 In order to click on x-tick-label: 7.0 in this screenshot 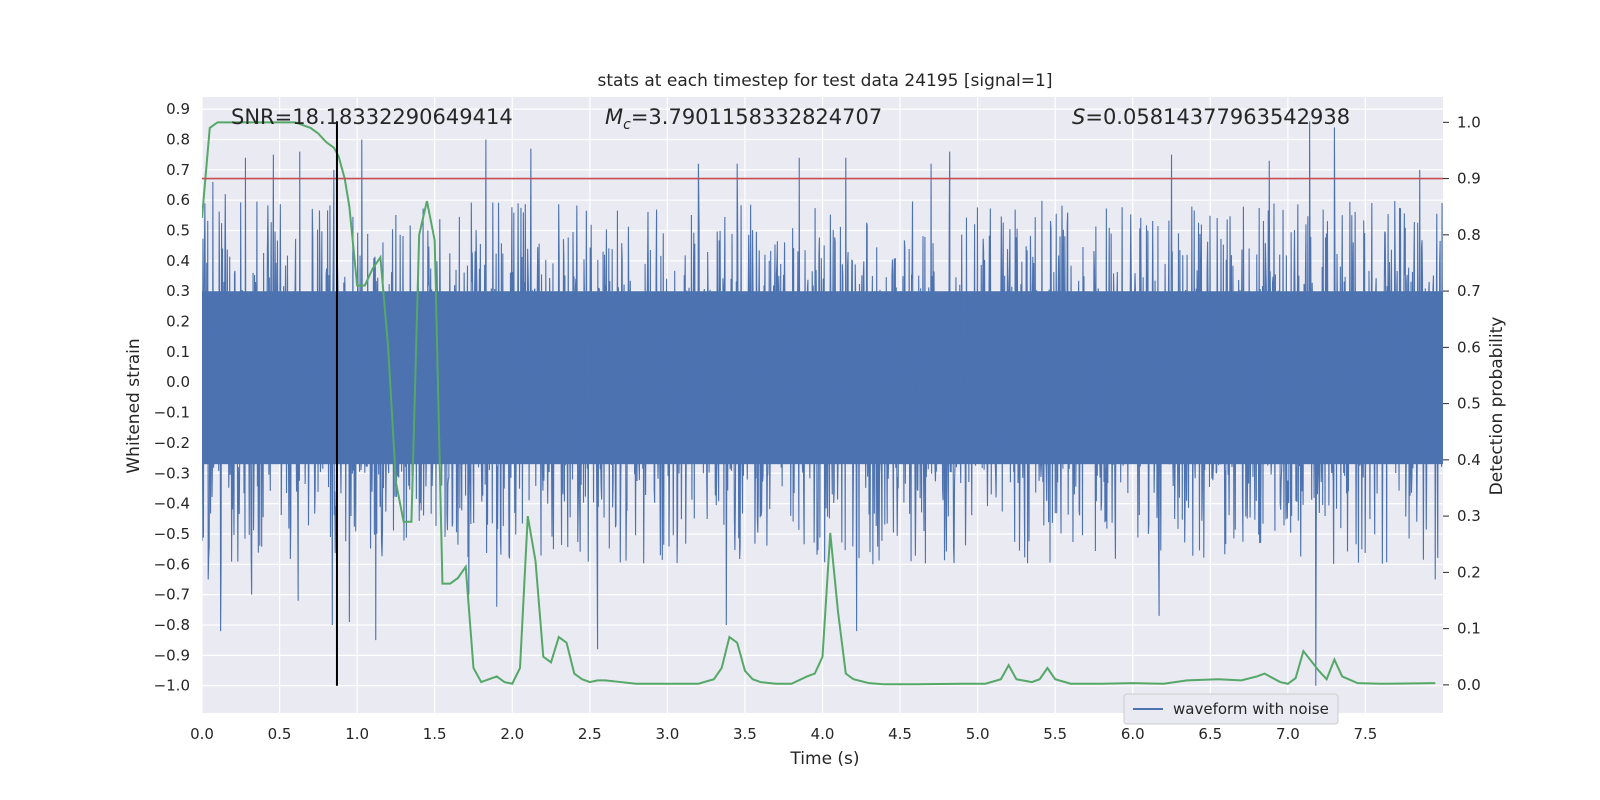, I will do `click(1288, 734)`.